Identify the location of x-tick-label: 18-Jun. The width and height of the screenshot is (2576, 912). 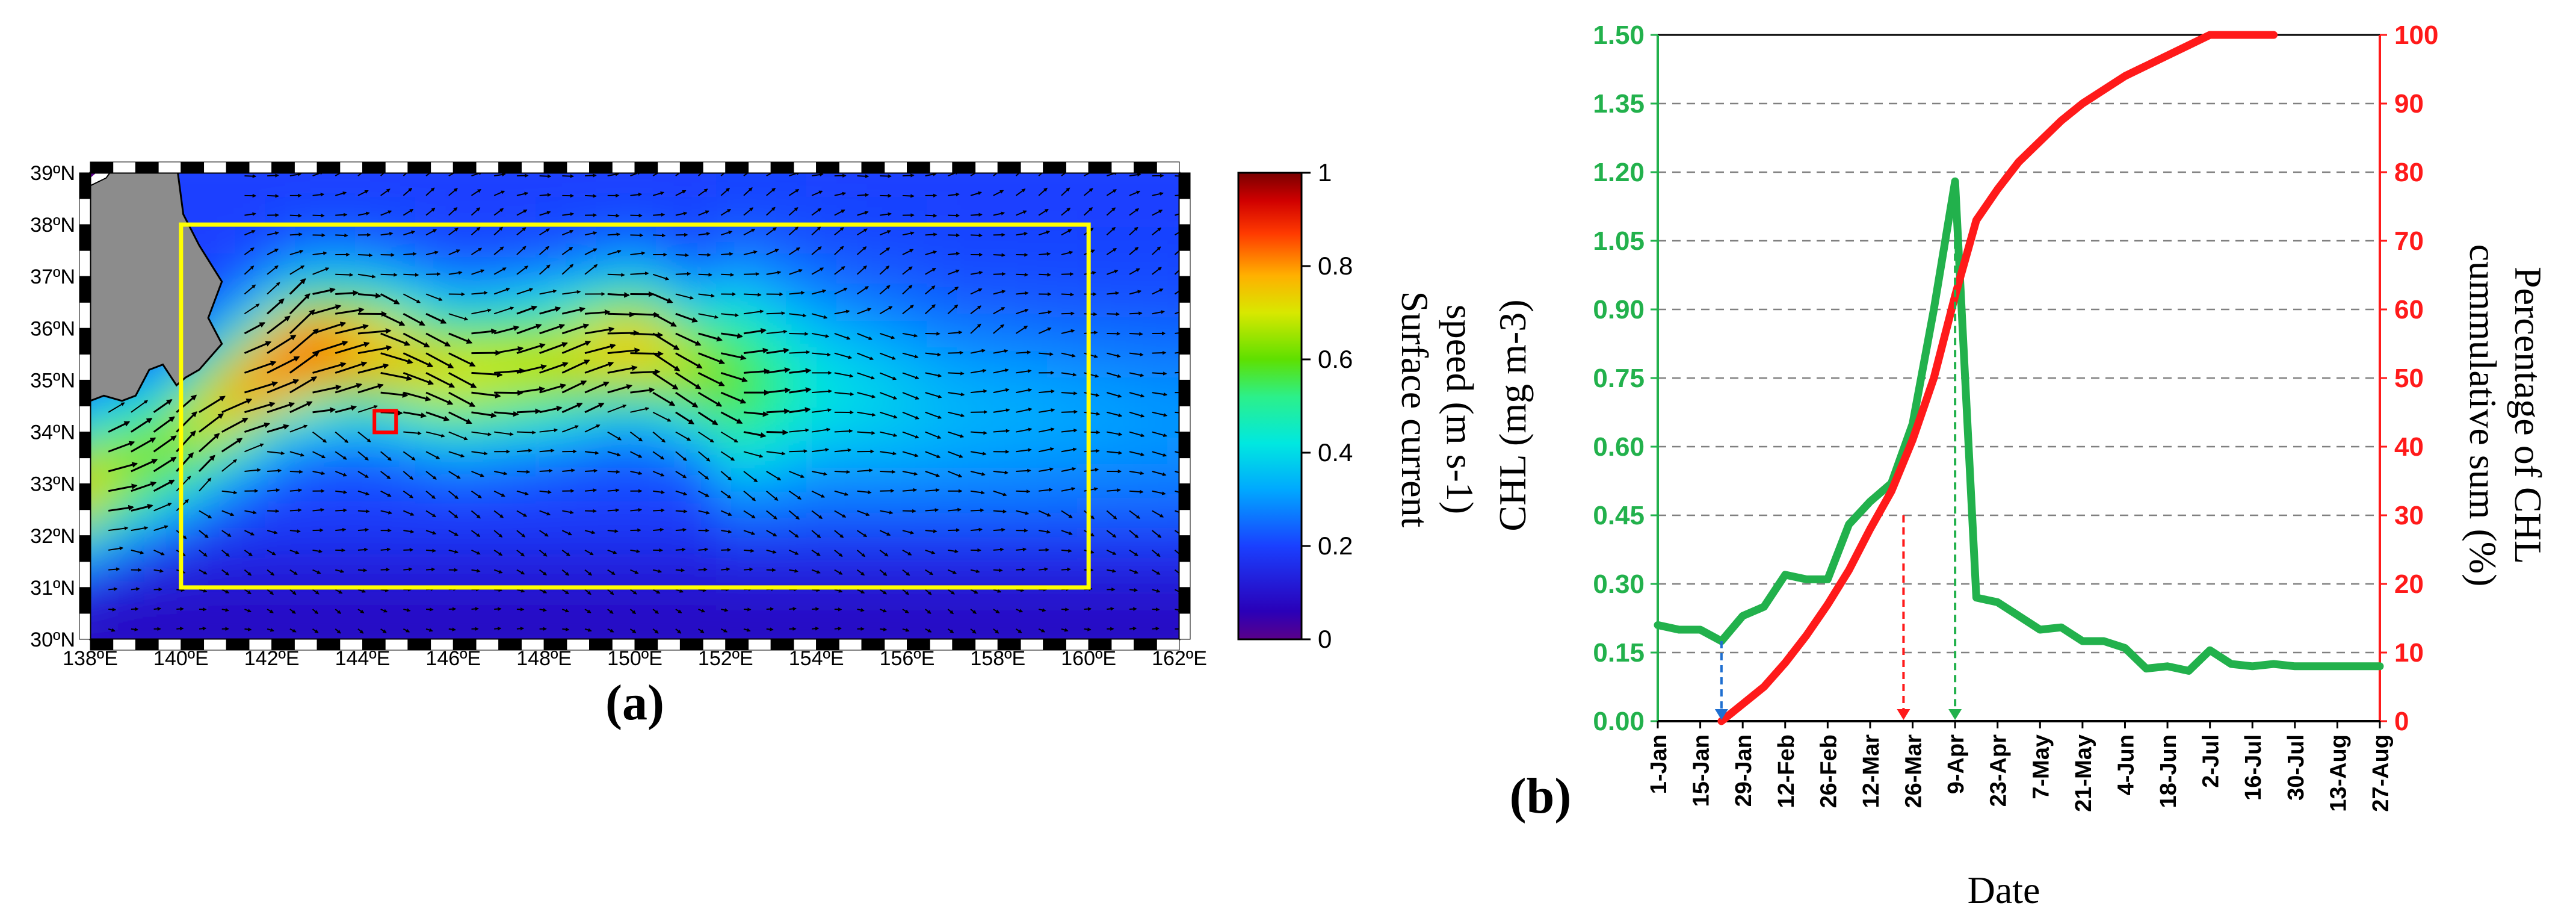
(2168, 771).